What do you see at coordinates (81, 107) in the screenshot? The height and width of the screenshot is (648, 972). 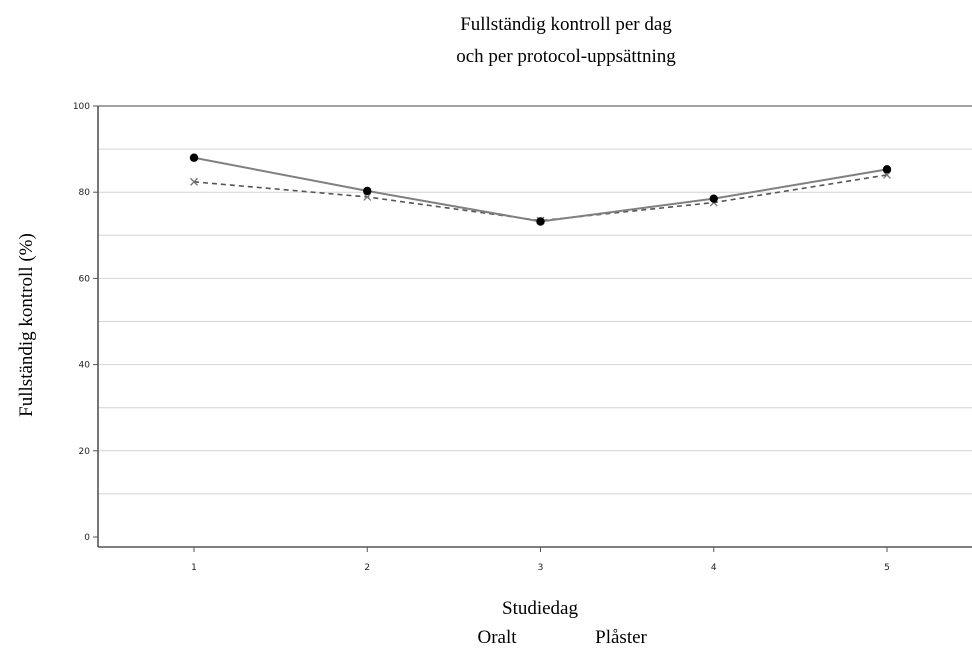 I see `y-tick-label: 100` at bounding box center [81, 107].